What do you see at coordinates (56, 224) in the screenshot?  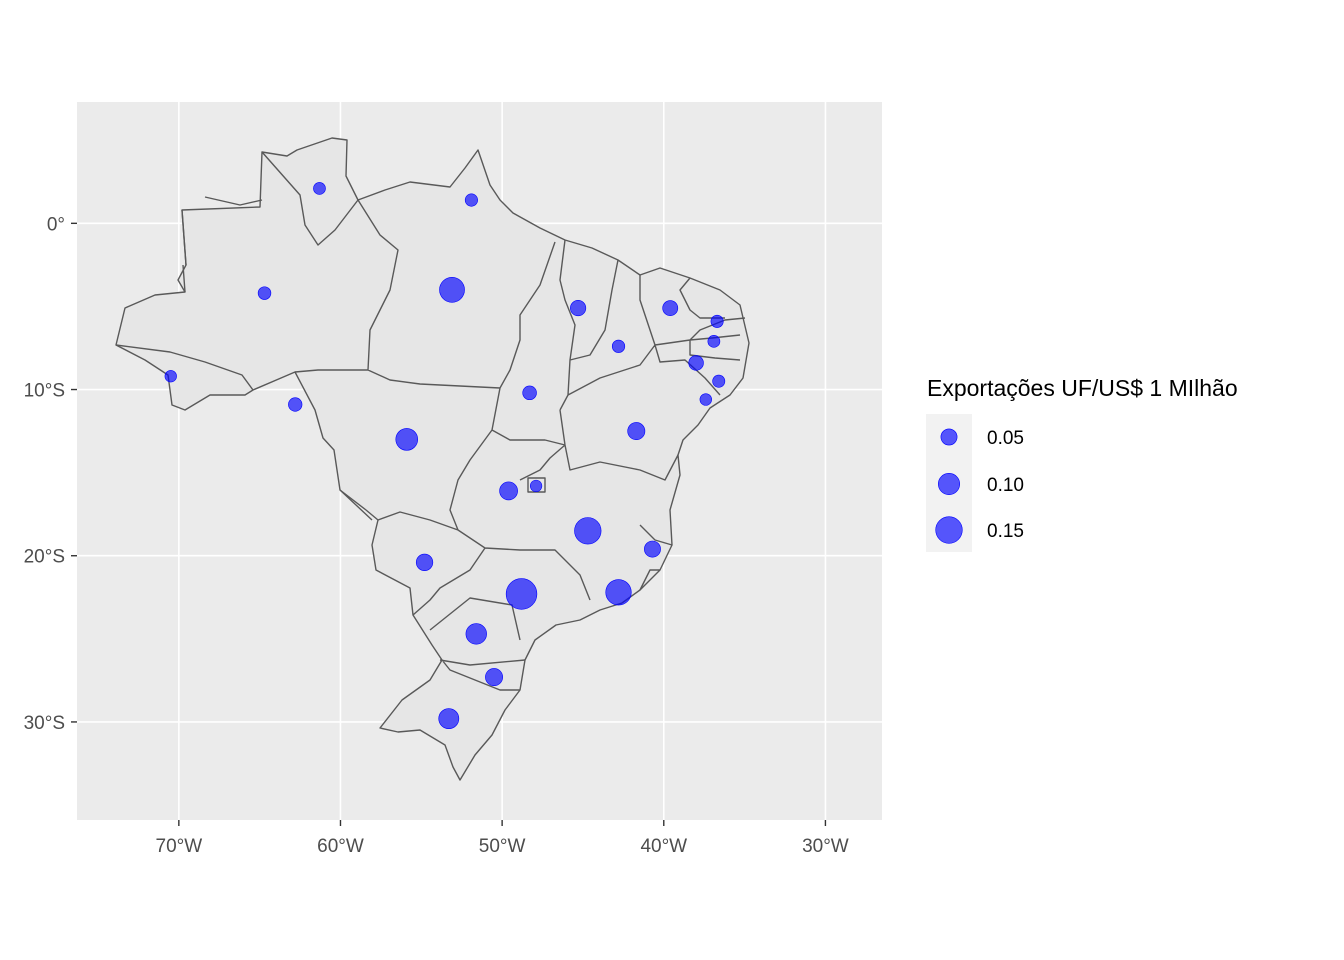 I see `y-tick-label: 0°` at bounding box center [56, 224].